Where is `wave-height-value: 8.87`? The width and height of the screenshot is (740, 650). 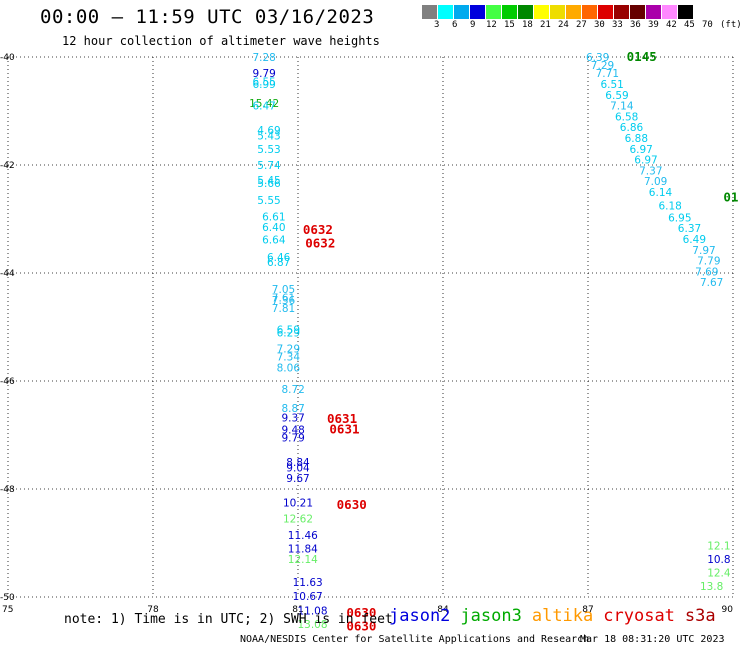
wave-height-value: 8.87 is located at coordinates (292, 409).